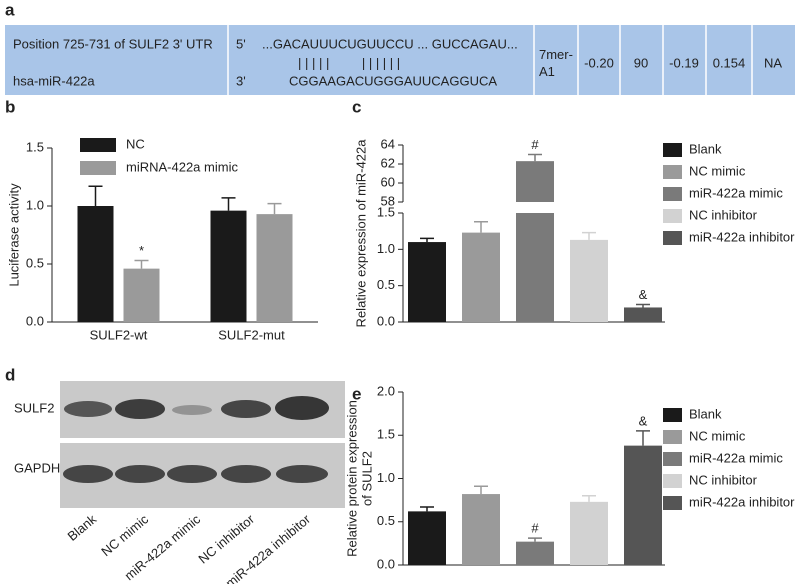 Image resolution: width=800 pixels, height=584 pixels. I want to click on panel-letter: b, so click(10, 106).